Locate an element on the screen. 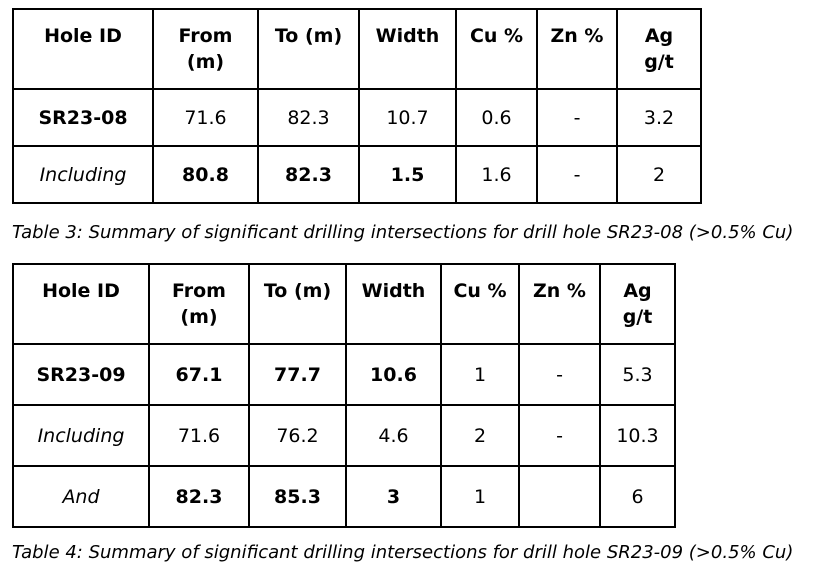  data-cell: 5.3 is located at coordinates (637, 374).